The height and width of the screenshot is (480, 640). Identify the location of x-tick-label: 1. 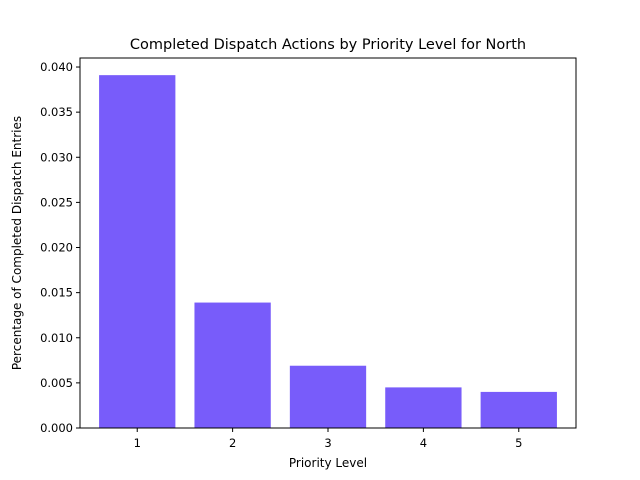
(137, 443).